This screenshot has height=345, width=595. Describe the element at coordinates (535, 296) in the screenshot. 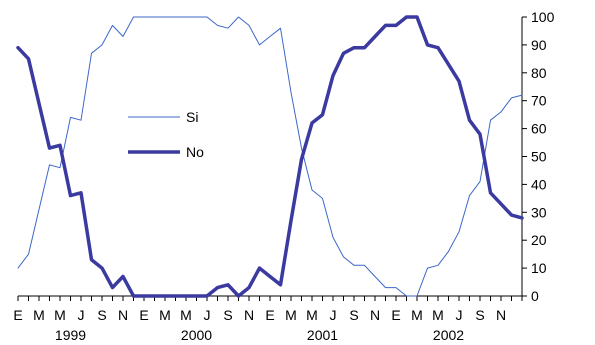

I see `y-tick-label: 0` at that location.